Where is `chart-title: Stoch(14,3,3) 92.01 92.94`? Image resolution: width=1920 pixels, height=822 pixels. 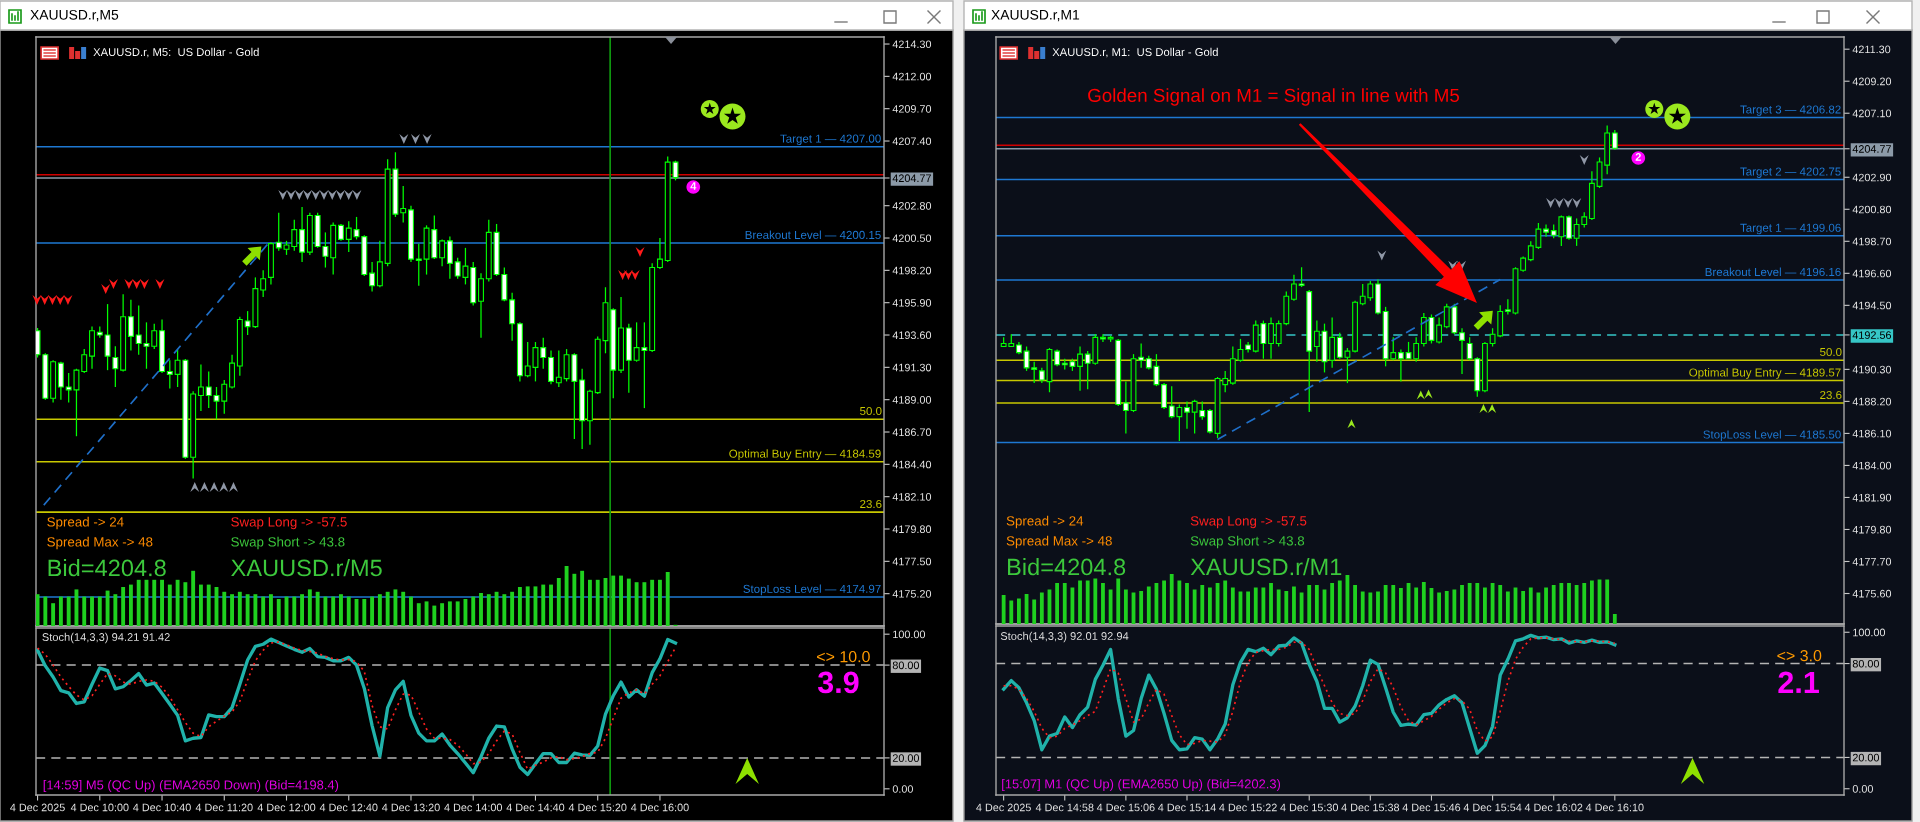 chart-title: Stoch(14,3,3) 92.01 92.94 is located at coordinates (1064, 637).